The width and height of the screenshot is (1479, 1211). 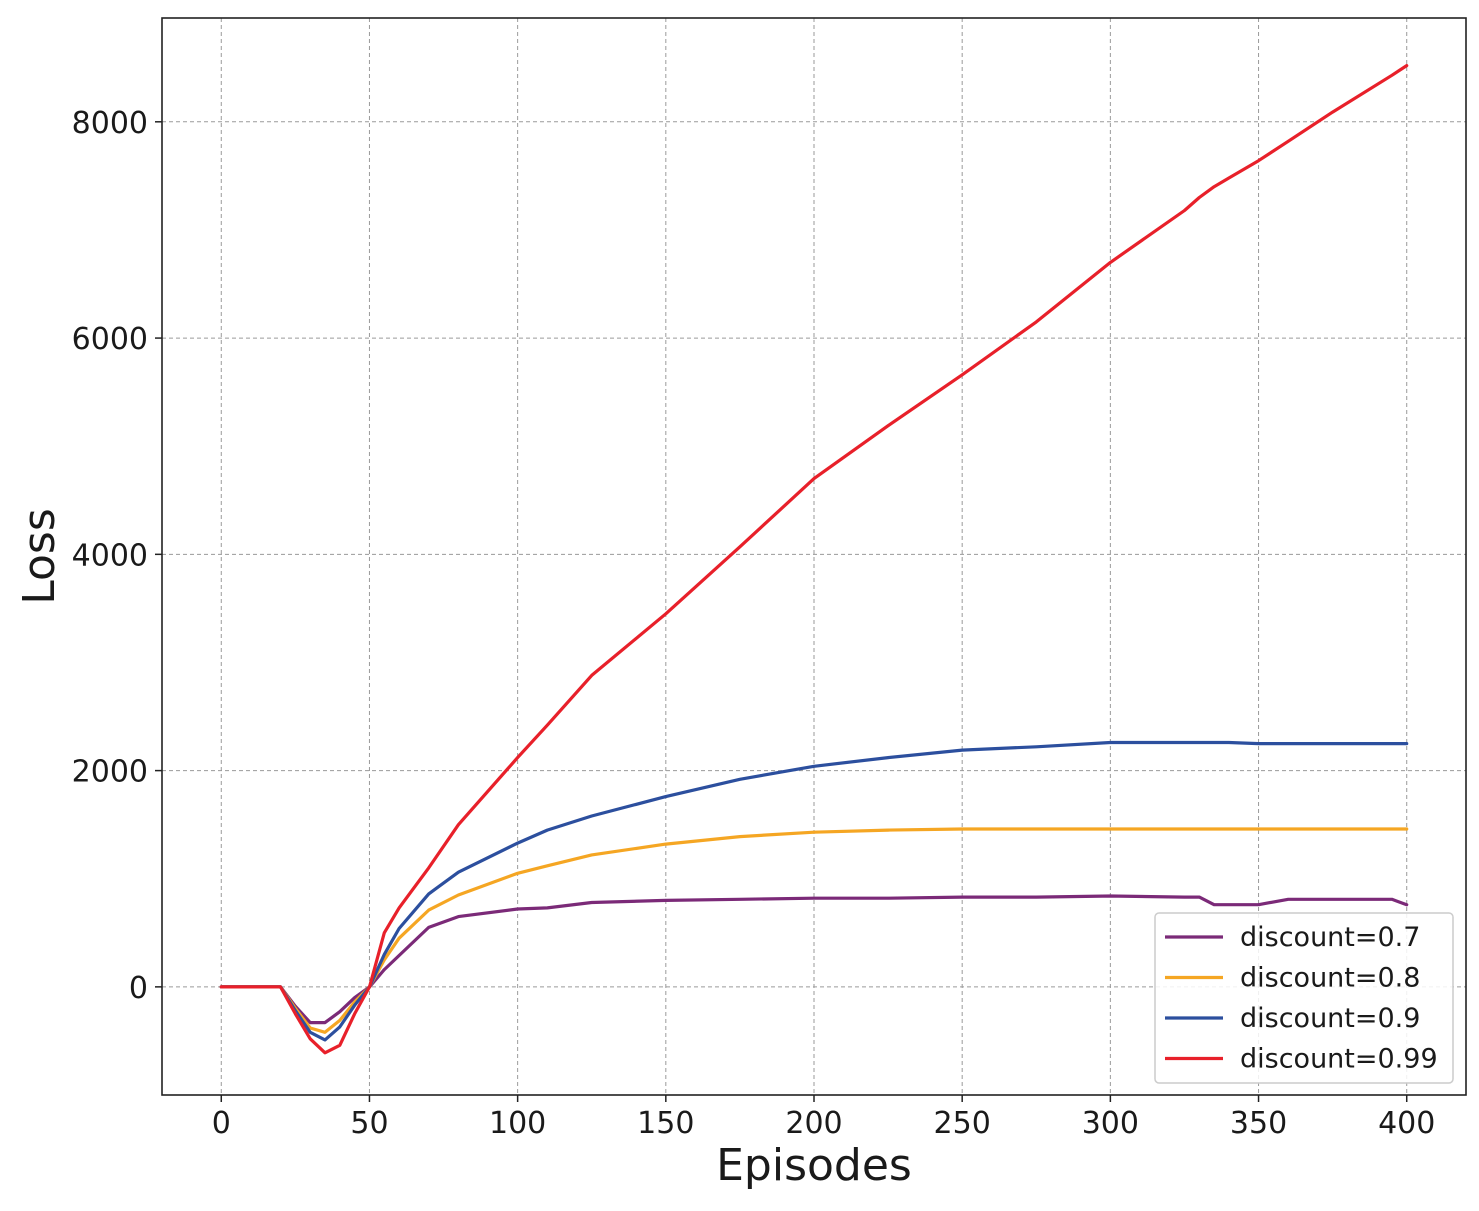 What do you see at coordinates (1330, 937) in the screenshot?
I see `legend-label: discount=0.7` at bounding box center [1330, 937].